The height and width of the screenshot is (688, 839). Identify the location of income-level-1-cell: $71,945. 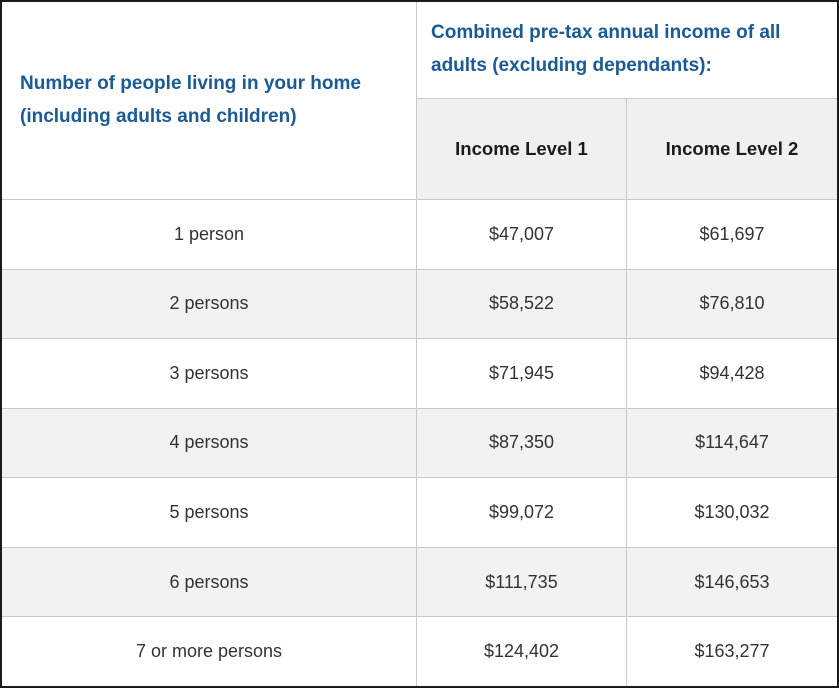
(522, 373).